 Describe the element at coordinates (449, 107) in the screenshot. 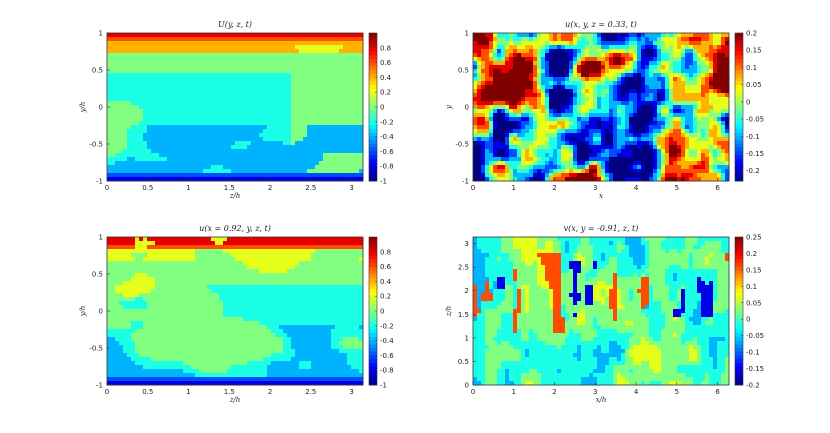

I see `y-axis-label: y` at that location.